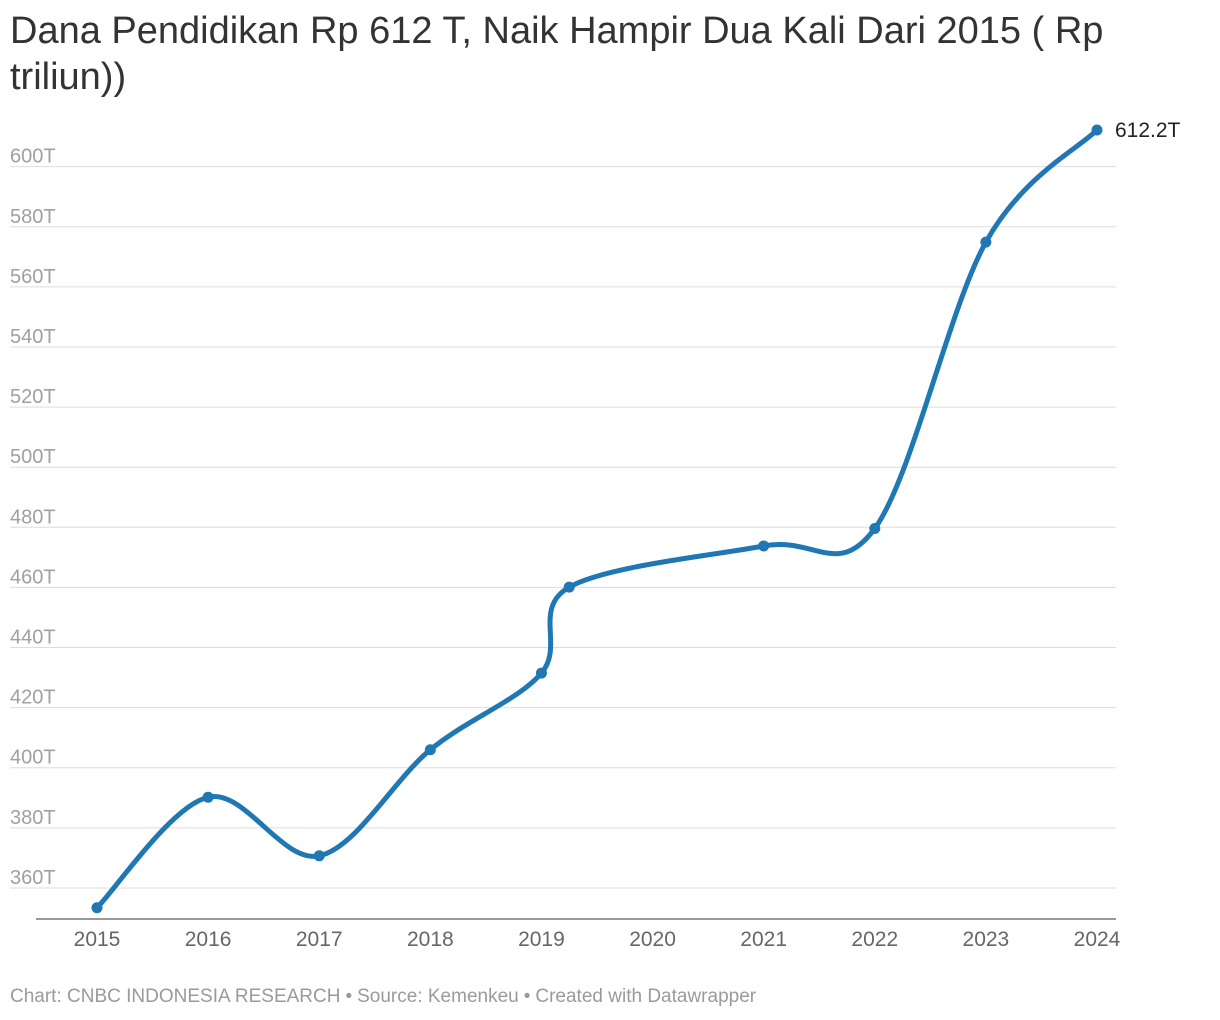 Image resolution: width=1220 pixels, height=1020 pixels. What do you see at coordinates (430, 939) in the screenshot?
I see `x-tick-label: 2018` at bounding box center [430, 939].